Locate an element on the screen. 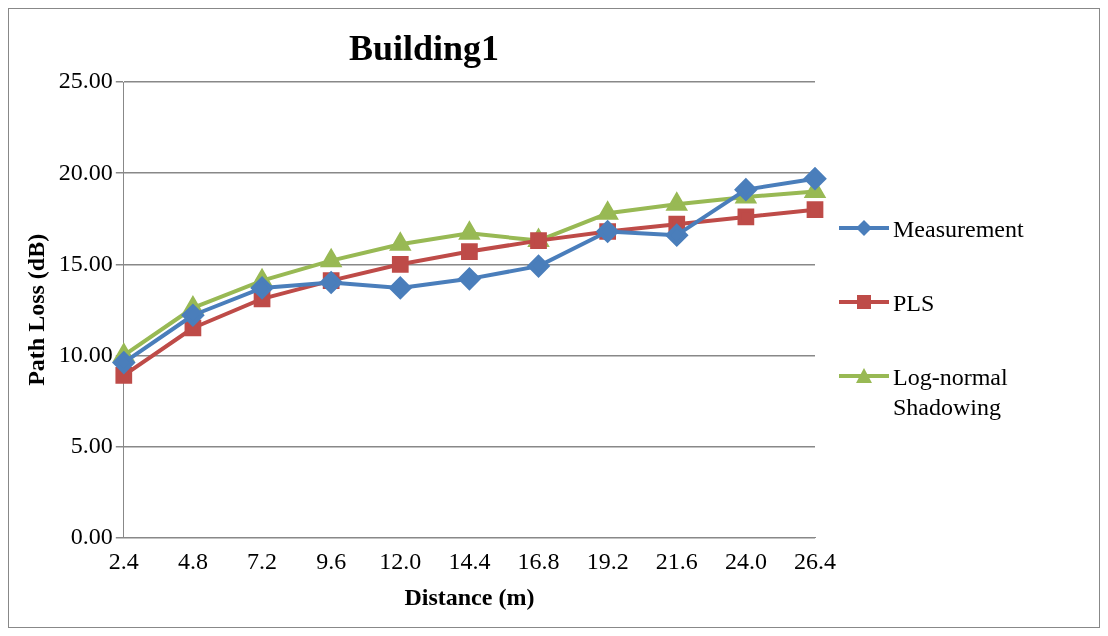  x-tick-label: 12.0 is located at coordinates (400, 561).